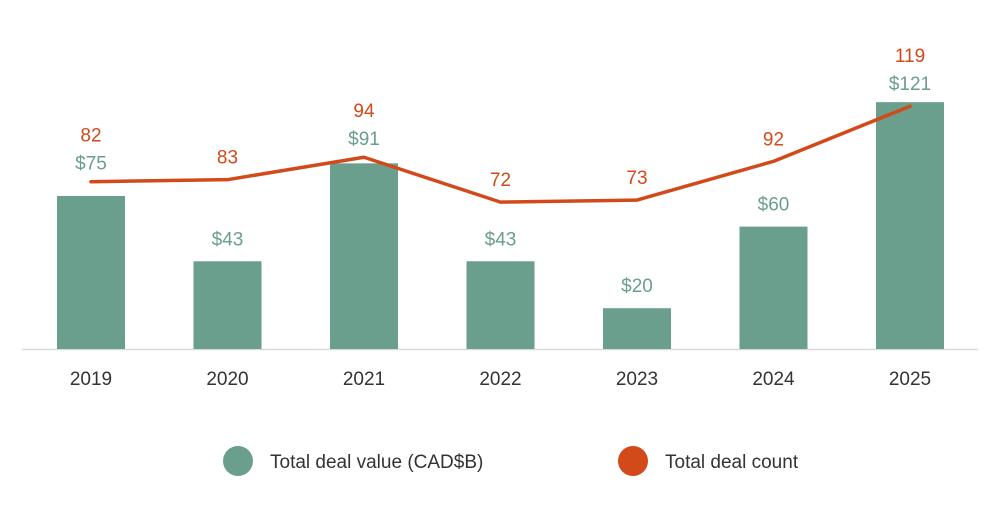 This screenshot has height=513, width=1000. Describe the element at coordinates (500, 180) in the screenshot. I see `count-value-label: 72` at that location.